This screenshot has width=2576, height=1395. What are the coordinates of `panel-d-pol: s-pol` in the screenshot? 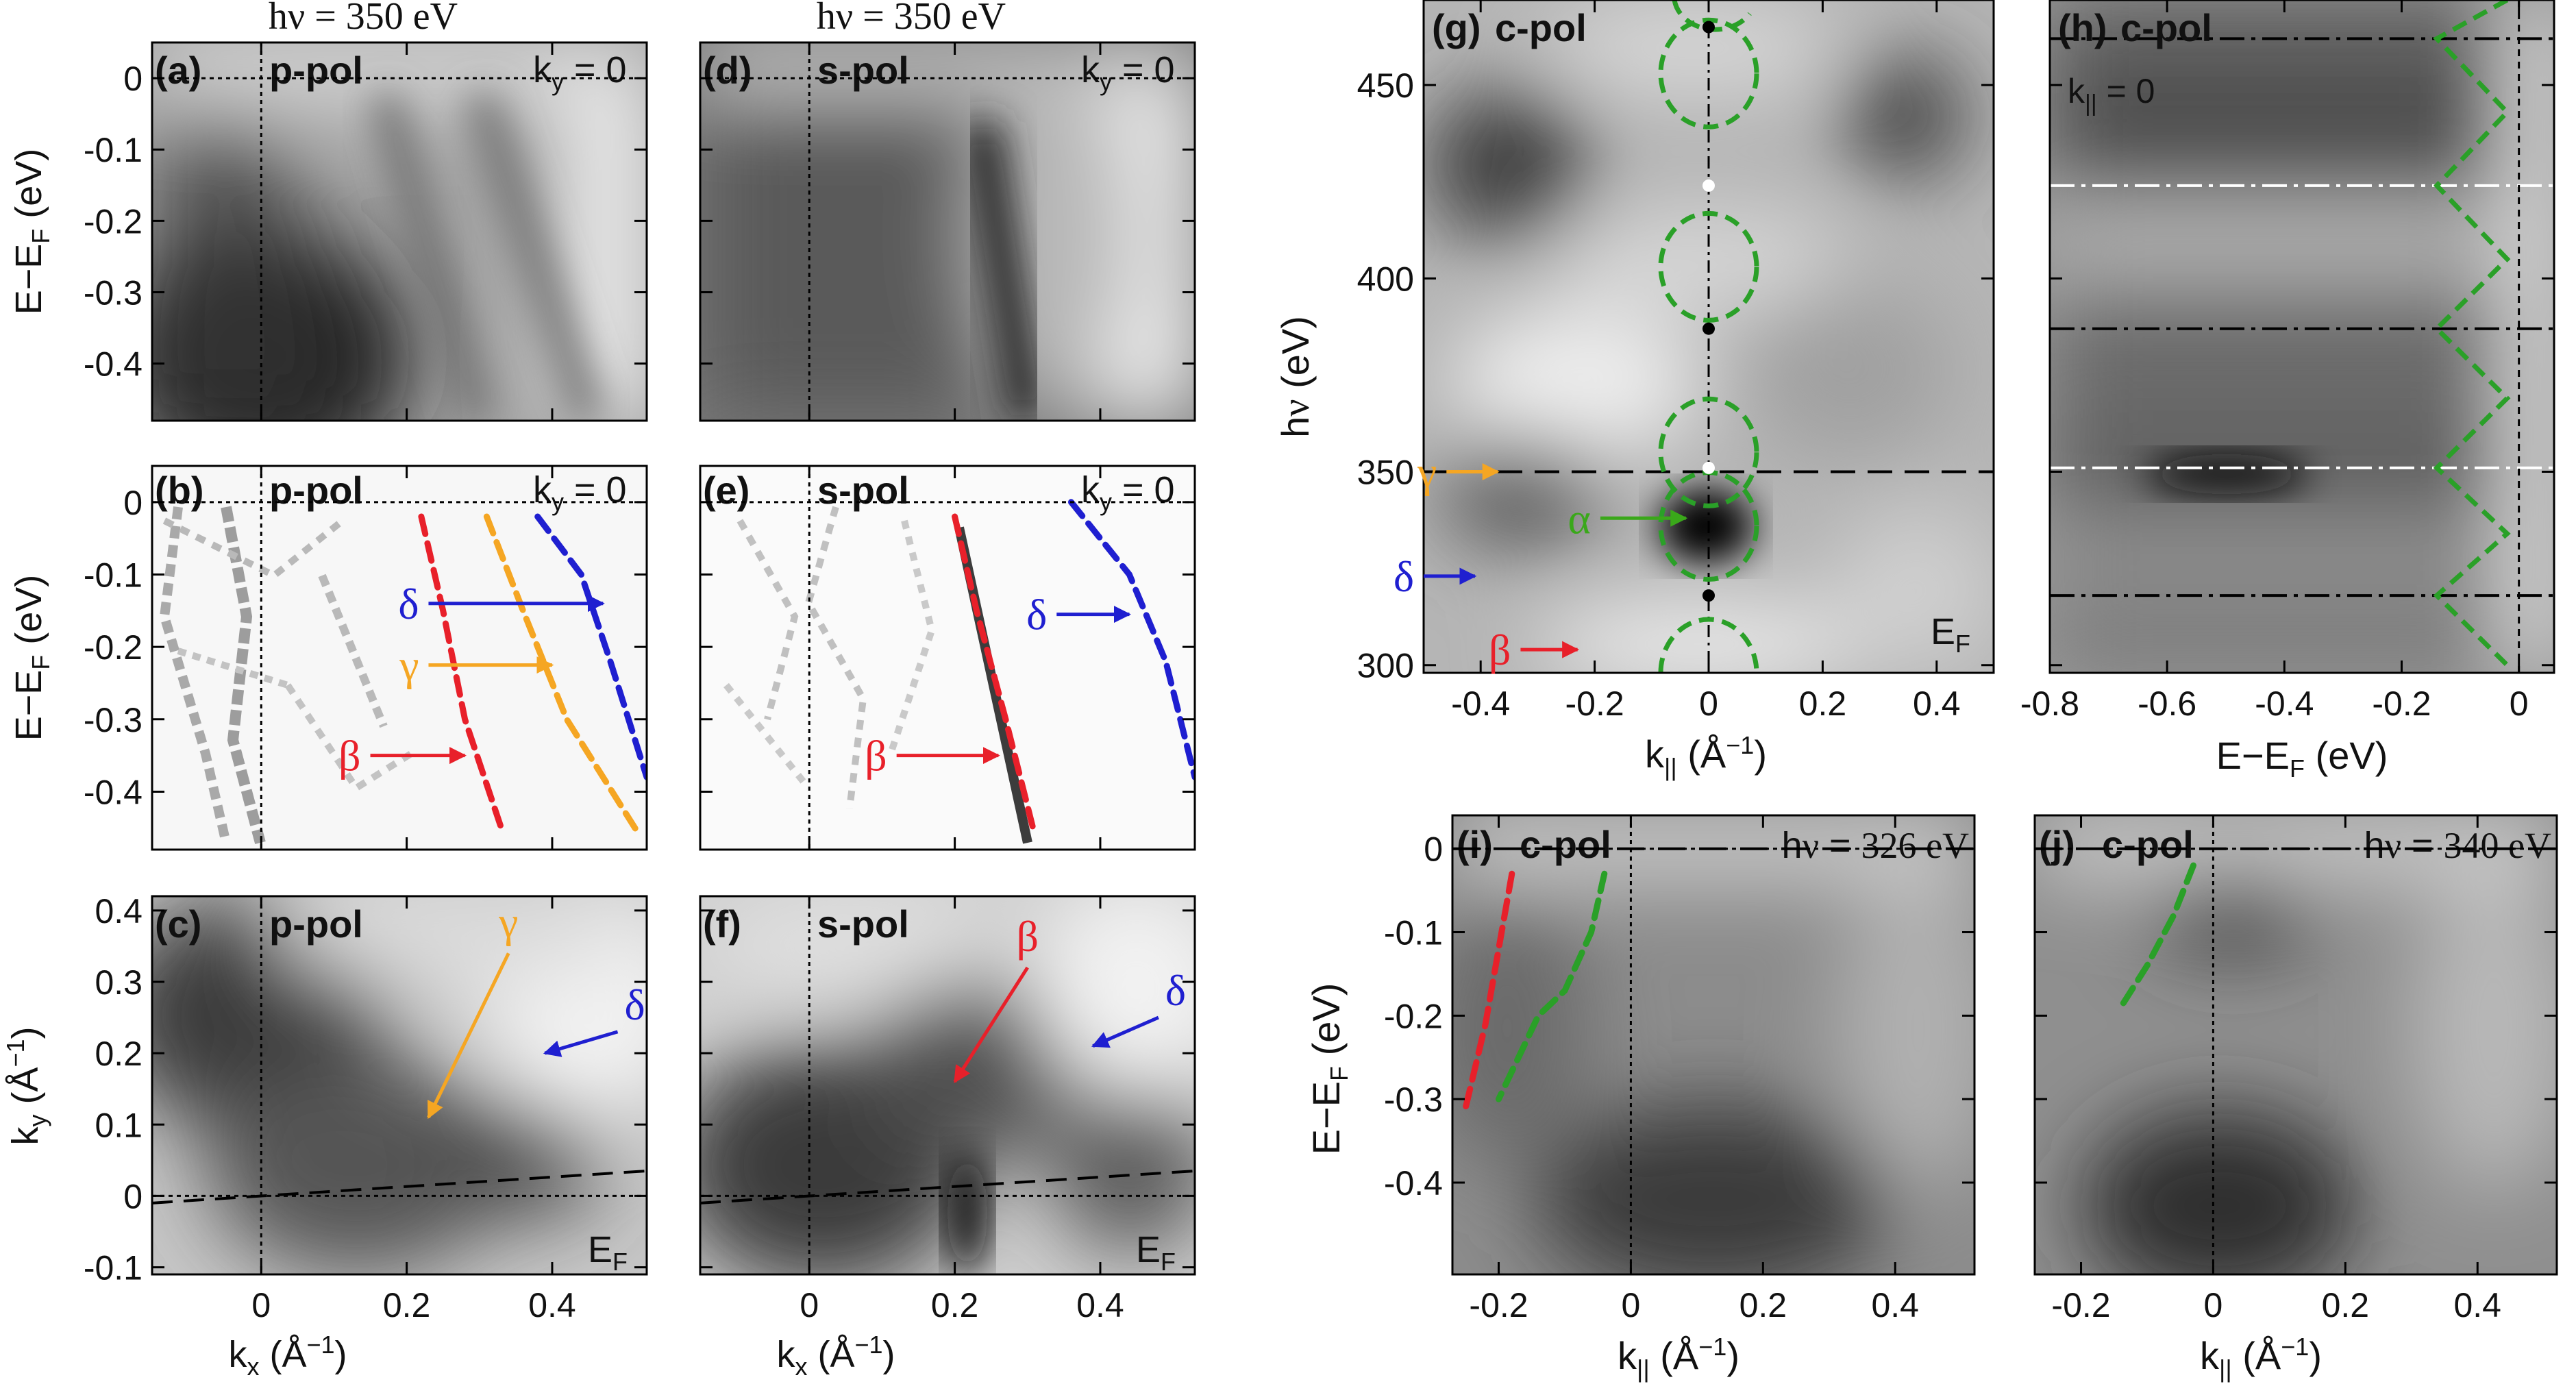 It's located at (863, 71).